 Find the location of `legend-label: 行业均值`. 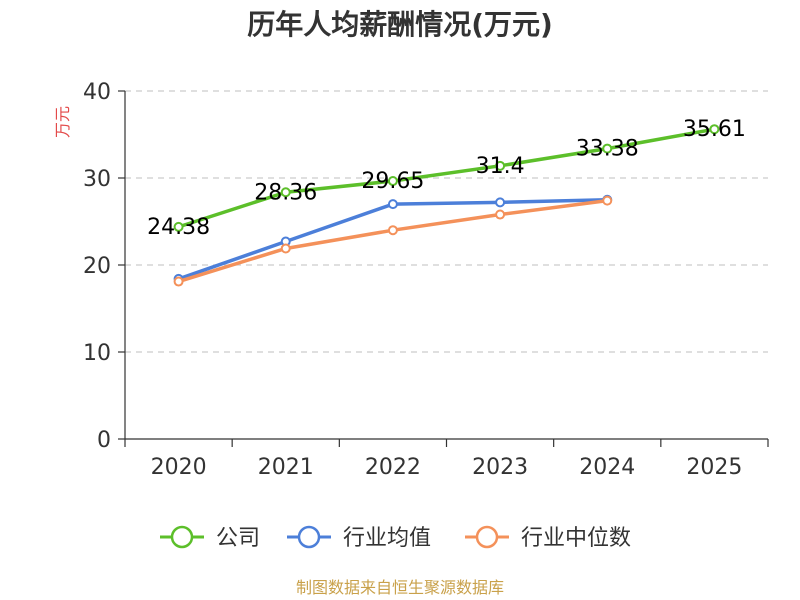

legend-label: 行业均值 is located at coordinates (387, 538).